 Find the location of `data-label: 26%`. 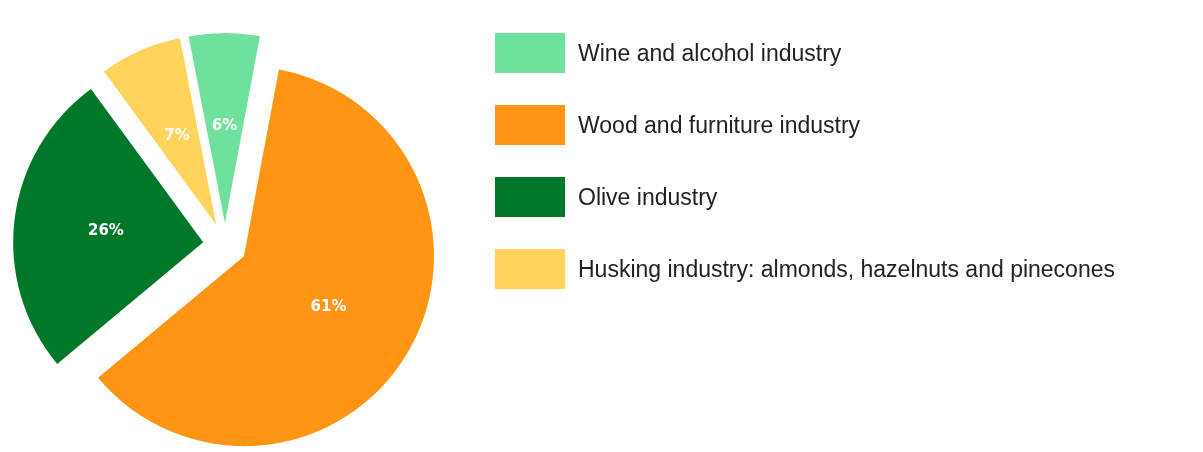

data-label: 26% is located at coordinates (105, 230).